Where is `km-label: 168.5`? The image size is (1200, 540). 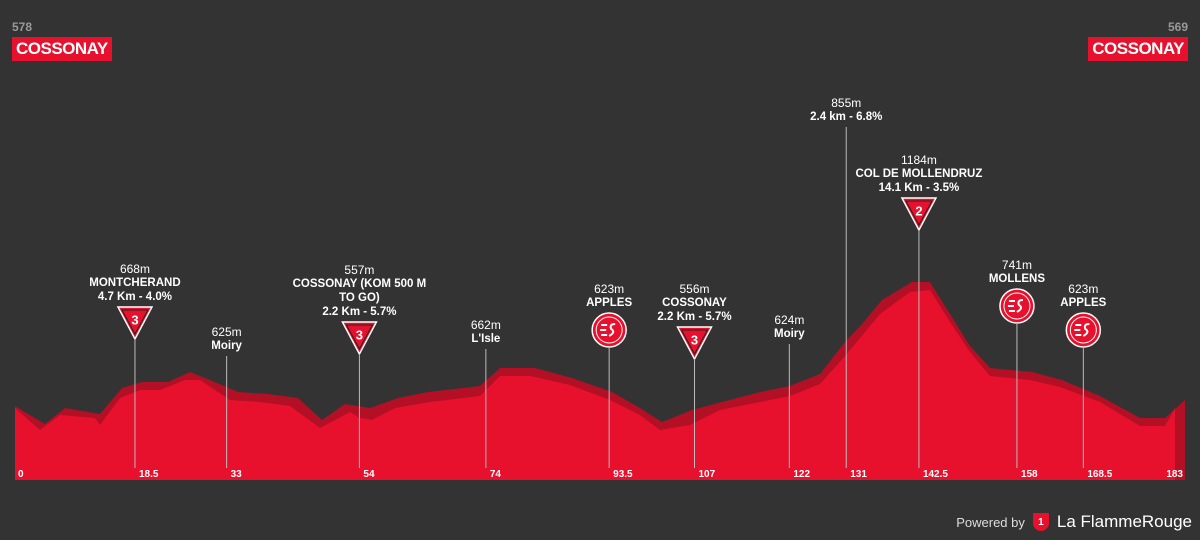 km-label: 168.5 is located at coordinates (1099, 474).